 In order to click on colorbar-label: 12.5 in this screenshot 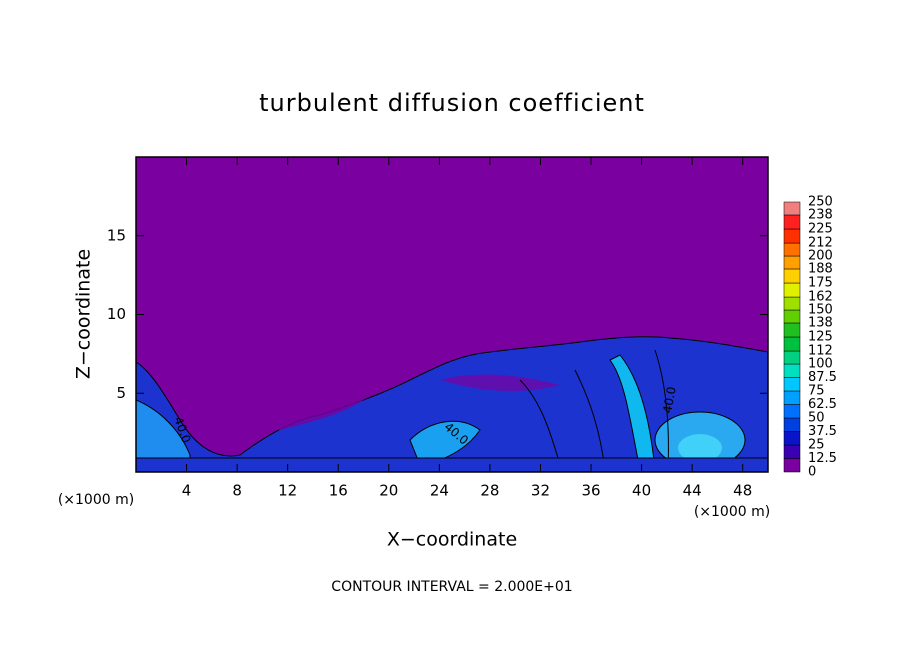, I will do `click(822, 458)`.